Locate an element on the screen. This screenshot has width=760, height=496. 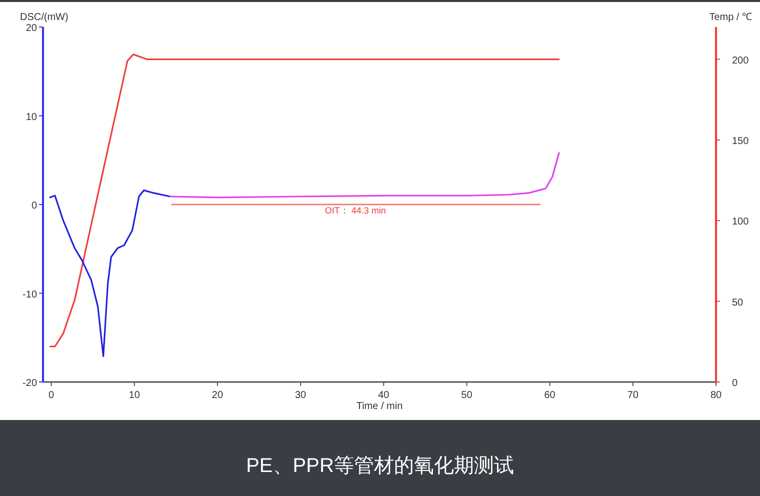
x-tick-label: 50 is located at coordinates (467, 395).